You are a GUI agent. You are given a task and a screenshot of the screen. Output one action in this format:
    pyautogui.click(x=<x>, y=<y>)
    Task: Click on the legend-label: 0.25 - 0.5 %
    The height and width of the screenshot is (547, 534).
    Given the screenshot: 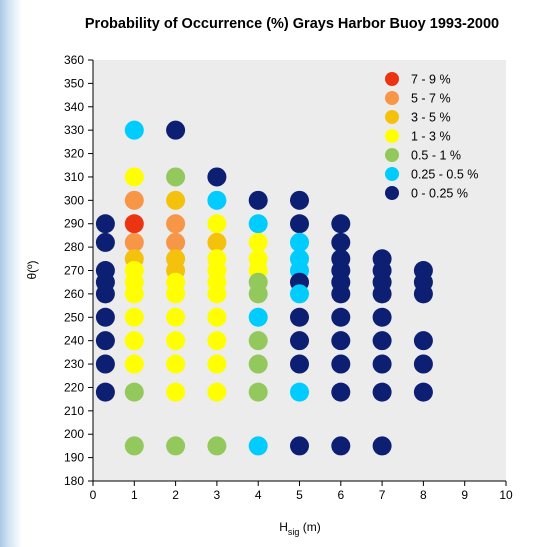 What is the action you would take?
    pyautogui.click(x=444, y=175)
    